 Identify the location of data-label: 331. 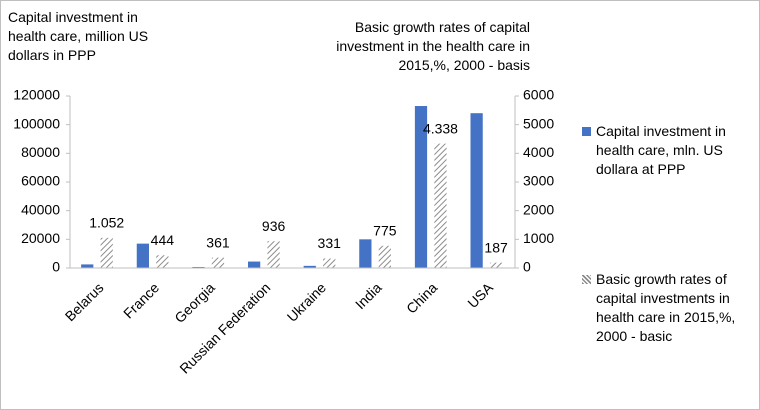
(330, 243).